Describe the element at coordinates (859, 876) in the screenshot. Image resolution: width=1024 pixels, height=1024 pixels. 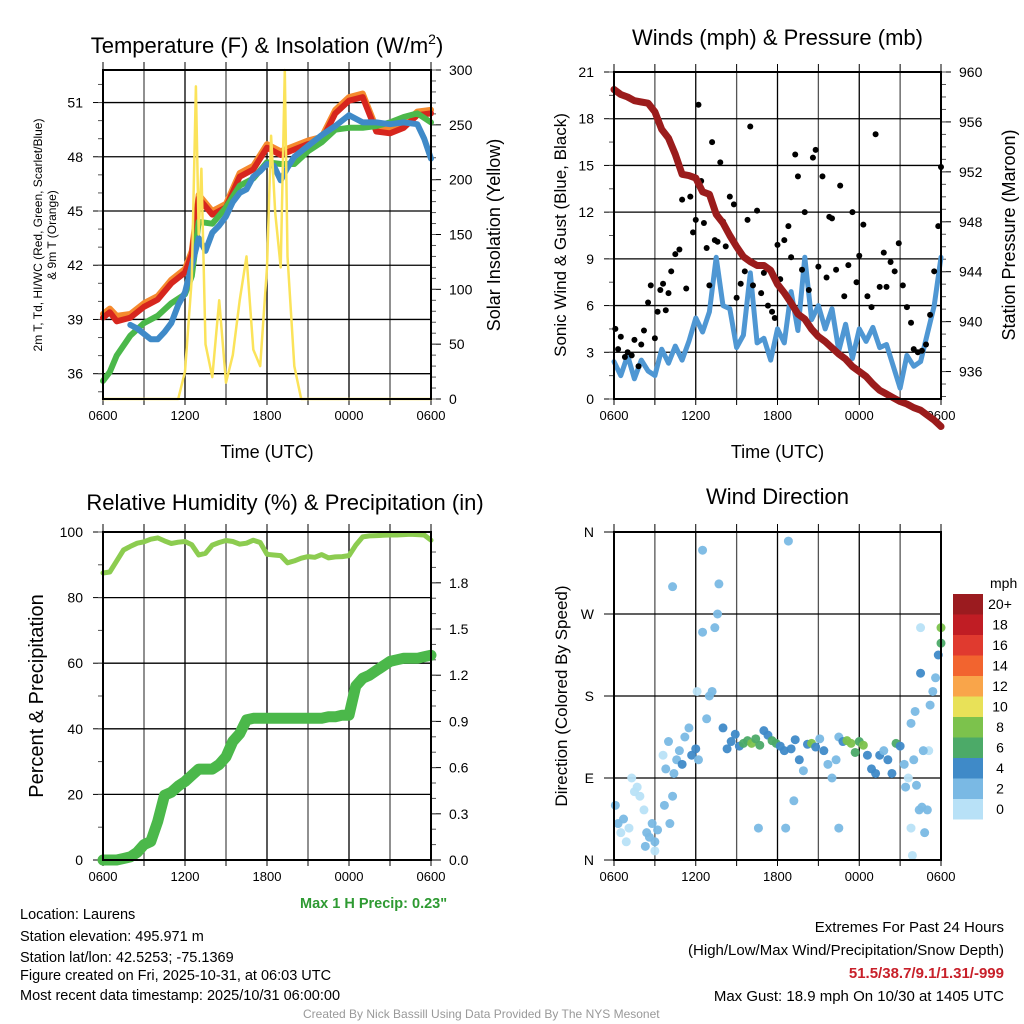
I see `x-tick-label: 0000` at that location.